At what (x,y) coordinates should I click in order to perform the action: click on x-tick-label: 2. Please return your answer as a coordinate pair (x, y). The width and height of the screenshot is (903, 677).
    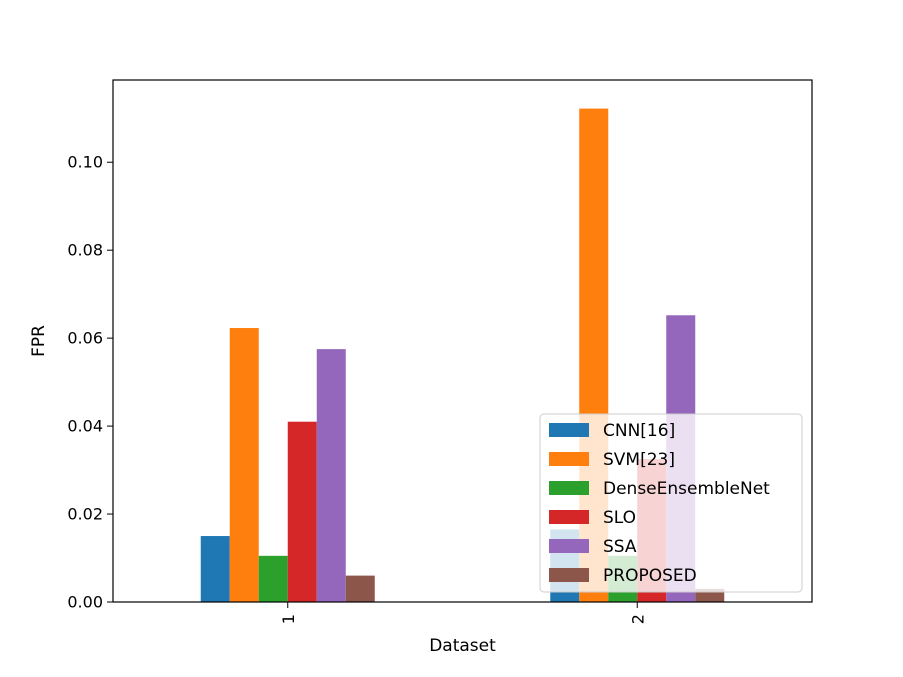
    Looking at the image, I should click on (637, 619).